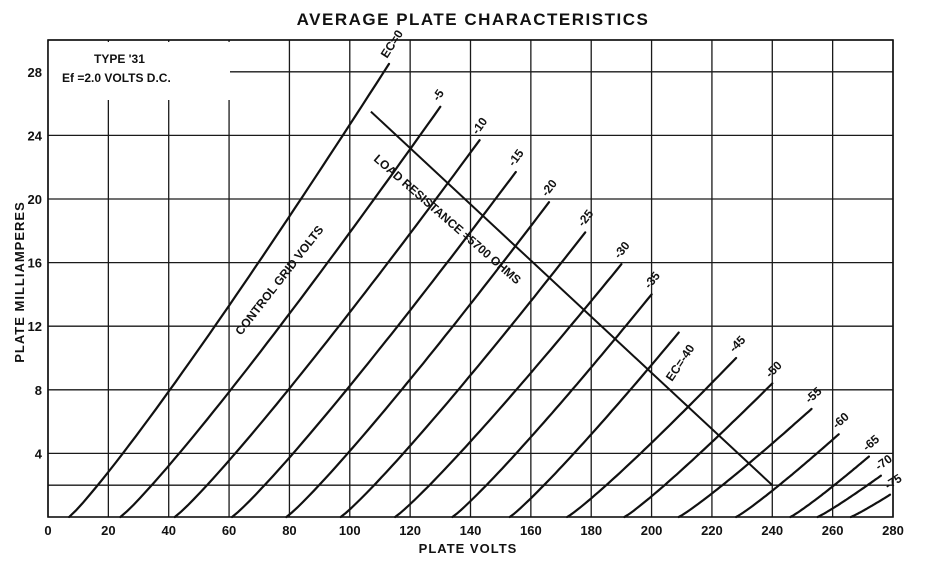 The width and height of the screenshot is (939, 567). What do you see at coordinates (468, 548) in the screenshot?
I see `x-axis-label: PLATE VOLTS` at bounding box center [468, 548].